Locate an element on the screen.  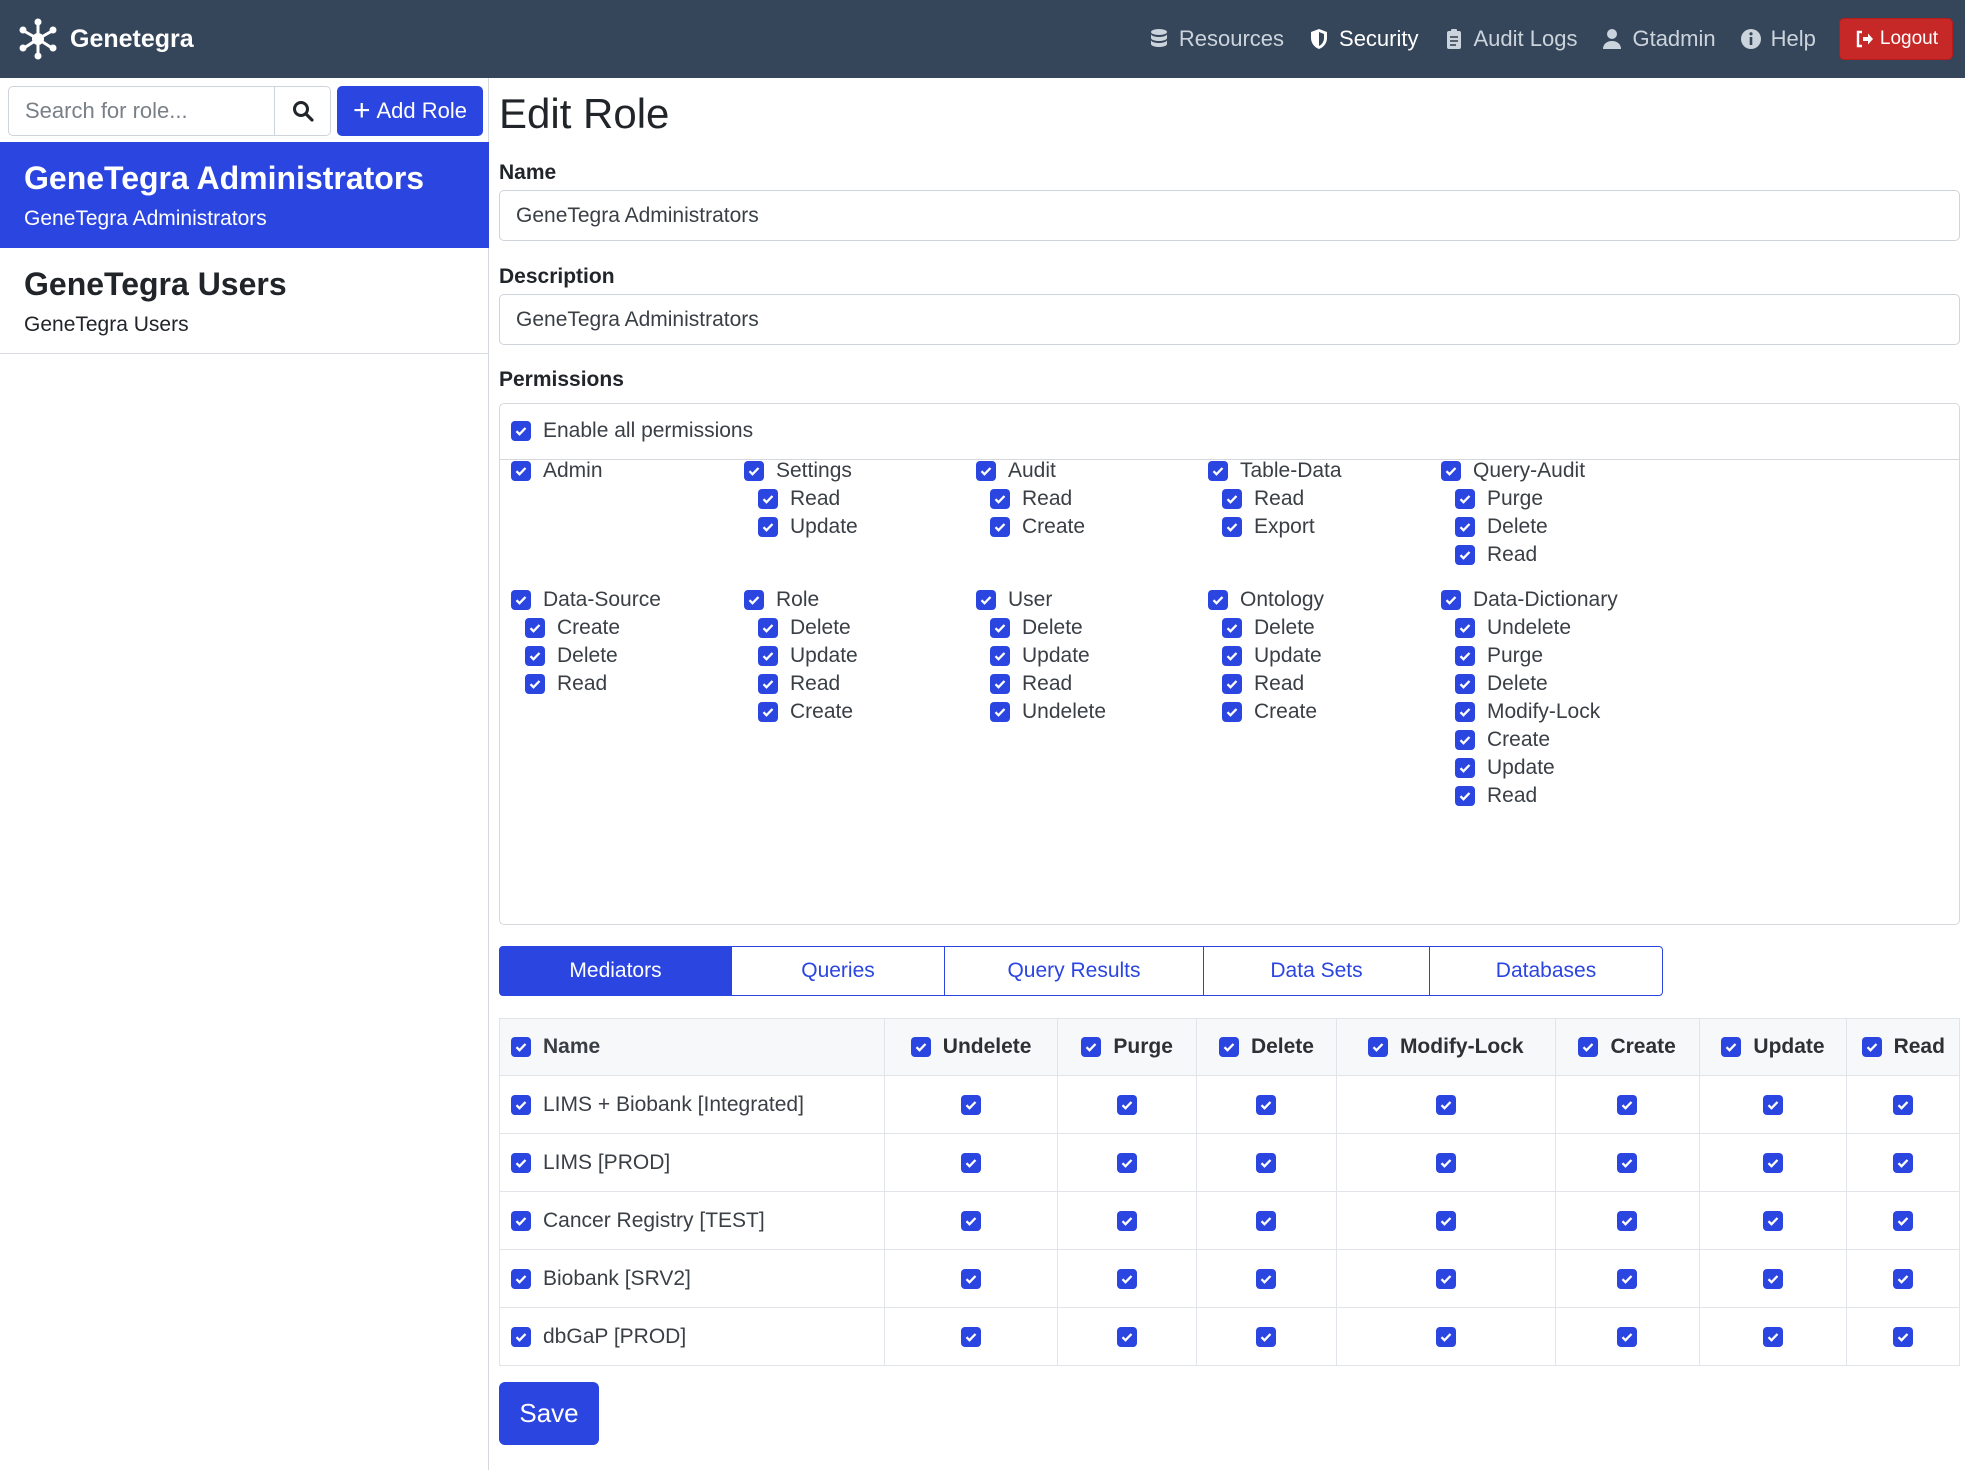
permission-data-dictionary-update: Update is located at coordinates (1505, 768).